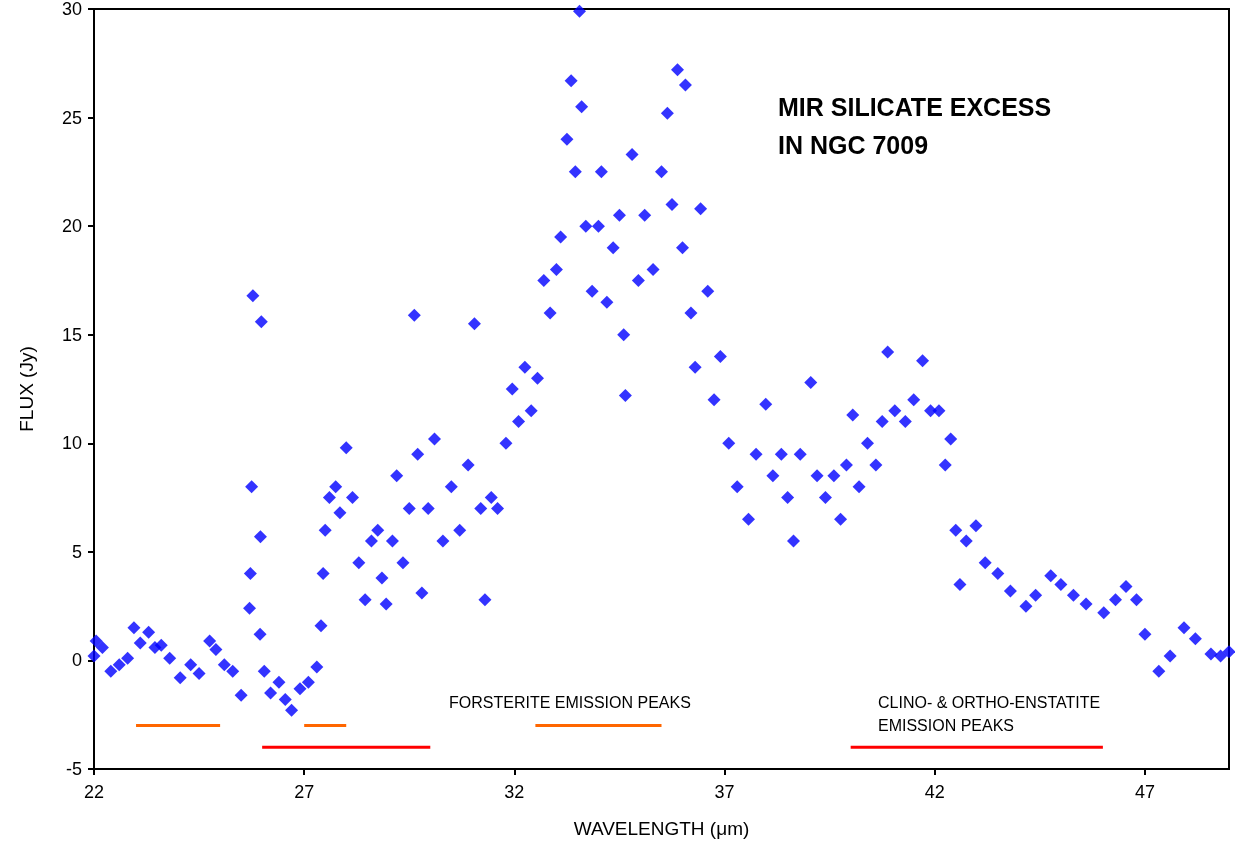  What do you see at coordinates (724, 792) in the screenshot?
I see `x-tick-label: 37` at bounding box center [724, 792].